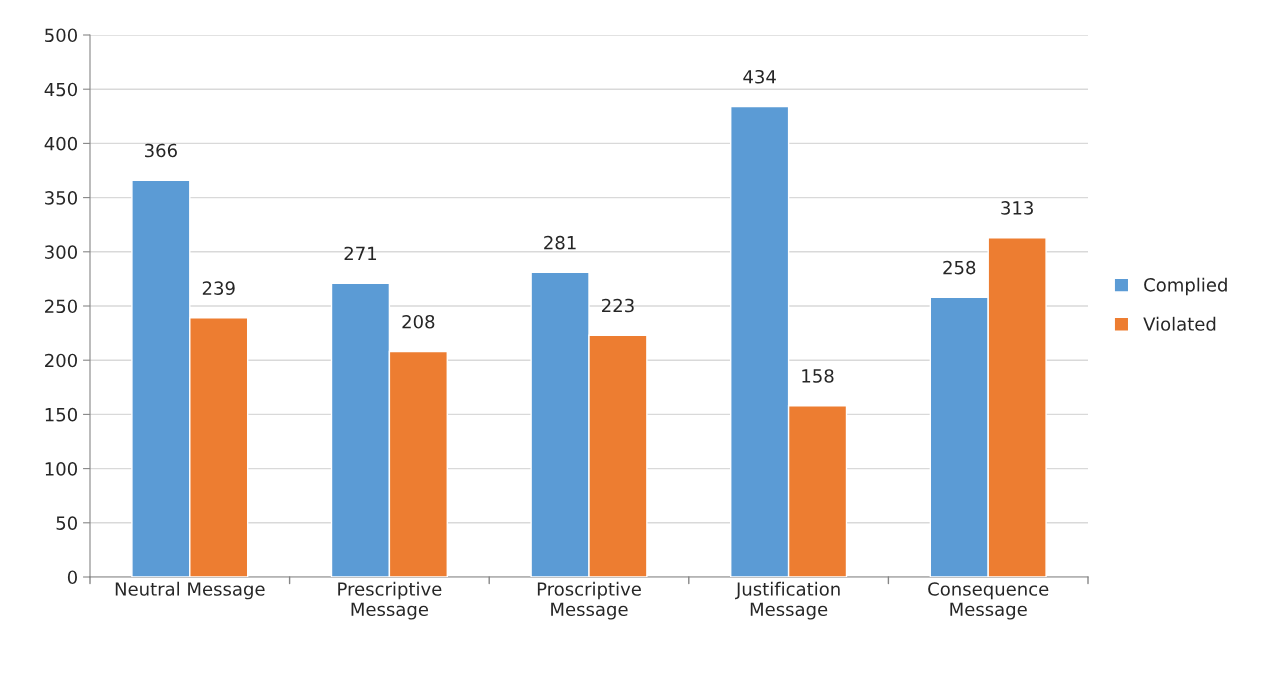  What do you see at coordinates (61, 35) in the screenshot?
I see `y-tick-label: 500` at bounding box center [61, 35].